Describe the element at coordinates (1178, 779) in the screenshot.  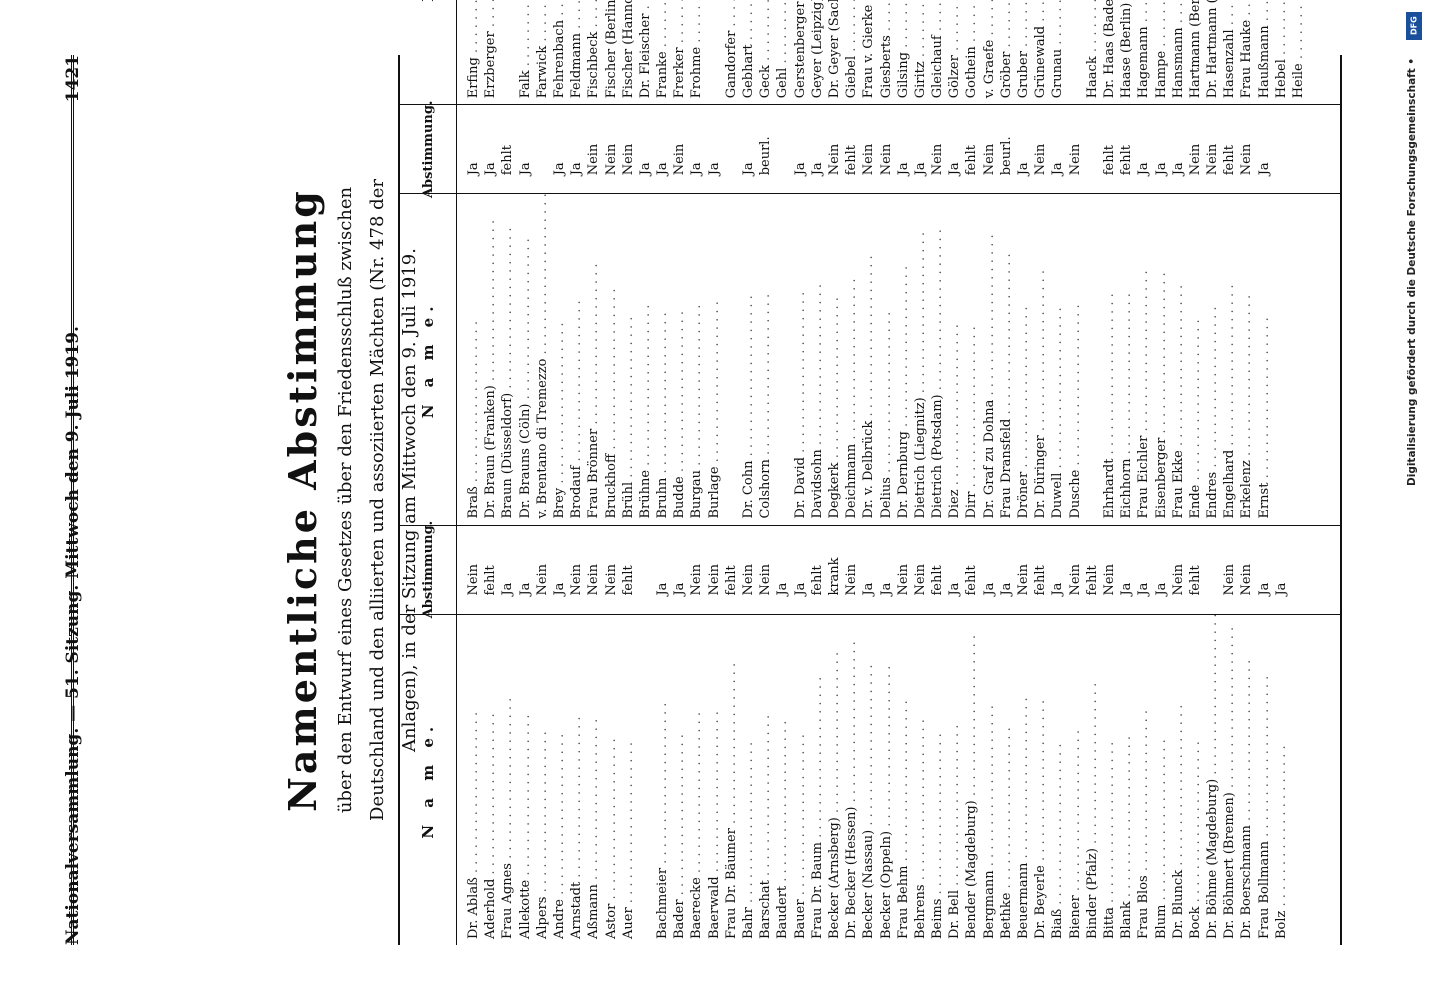
I see `member-name: Dr. Blunck` at that location.